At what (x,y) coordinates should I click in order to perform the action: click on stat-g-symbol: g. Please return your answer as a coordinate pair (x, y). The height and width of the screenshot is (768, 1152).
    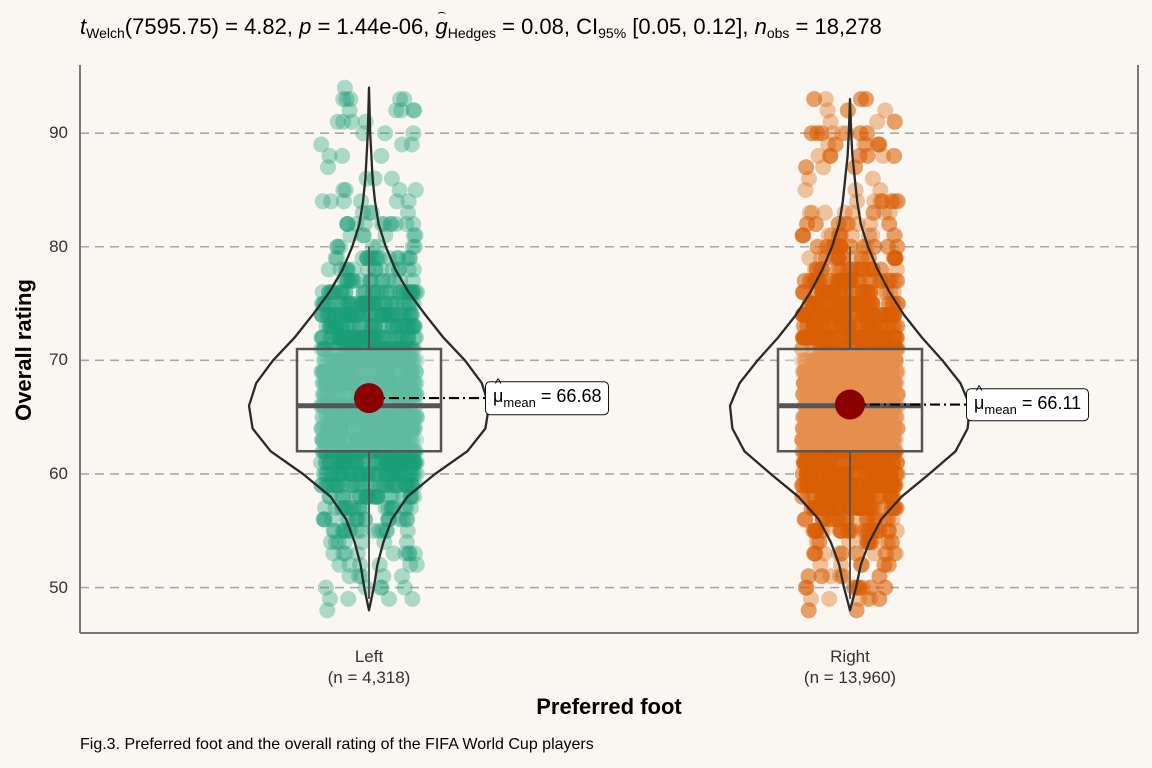
    Looking at the image, I should click on (441, 25).